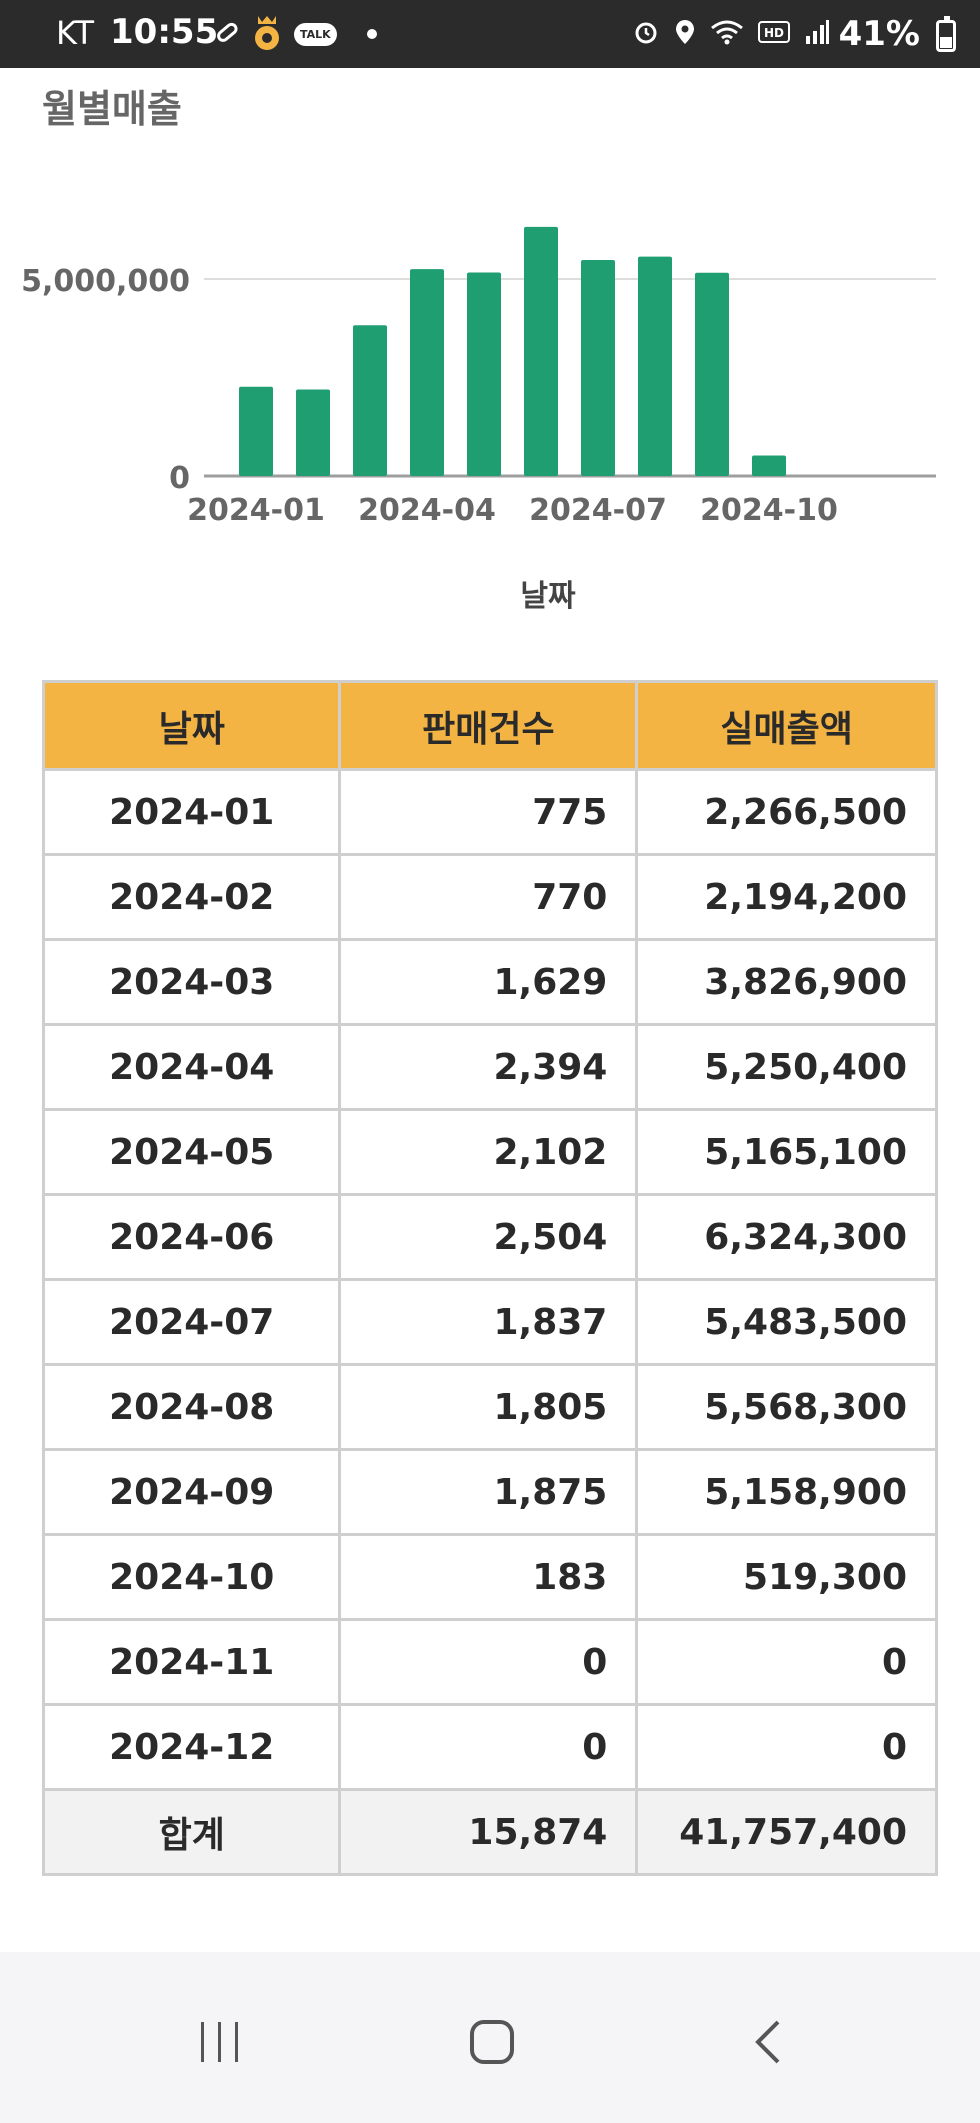 The width and height of the screenshot is (980, 2123). What do you see at coordinates (75, 33) in the screenshot?
I see `carrier-label: KT` at bounding box center [75, 33].